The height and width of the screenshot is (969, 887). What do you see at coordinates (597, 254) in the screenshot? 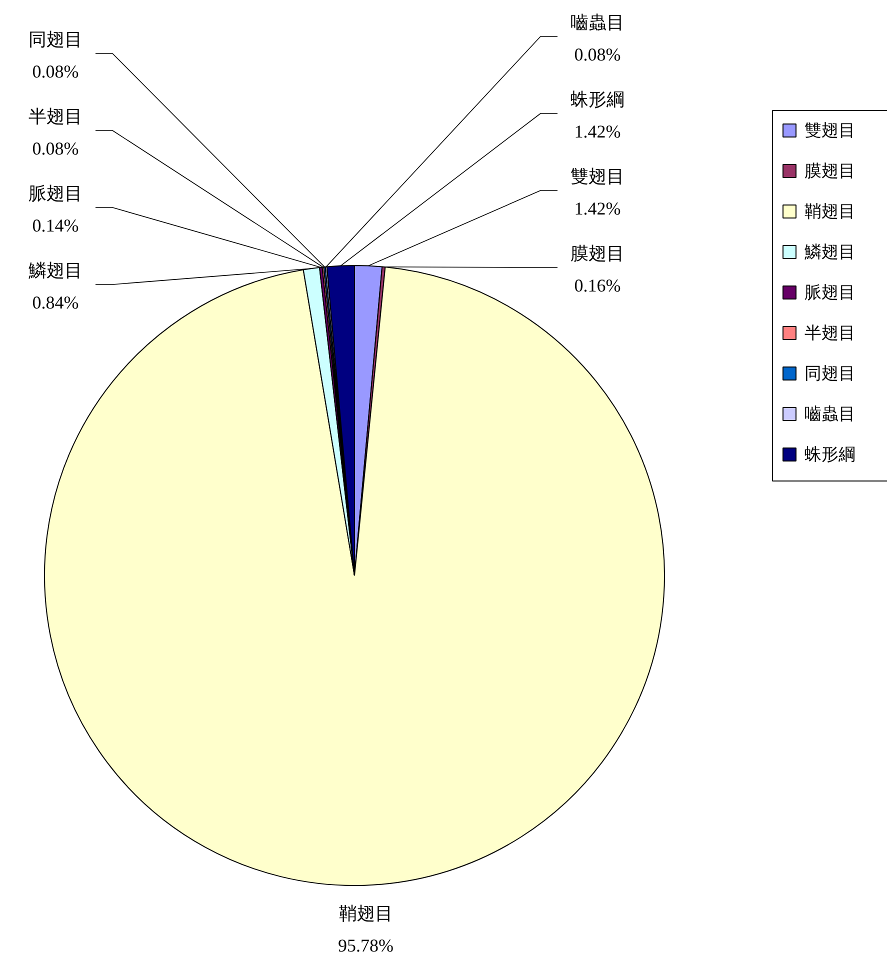
I see `slice-label: 膜翅目` at bounding box center [597, 254].